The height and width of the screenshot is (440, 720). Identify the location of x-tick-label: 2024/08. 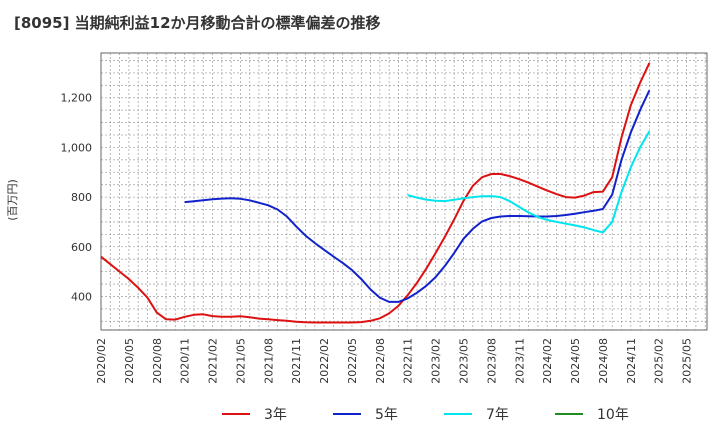
(603, 361).